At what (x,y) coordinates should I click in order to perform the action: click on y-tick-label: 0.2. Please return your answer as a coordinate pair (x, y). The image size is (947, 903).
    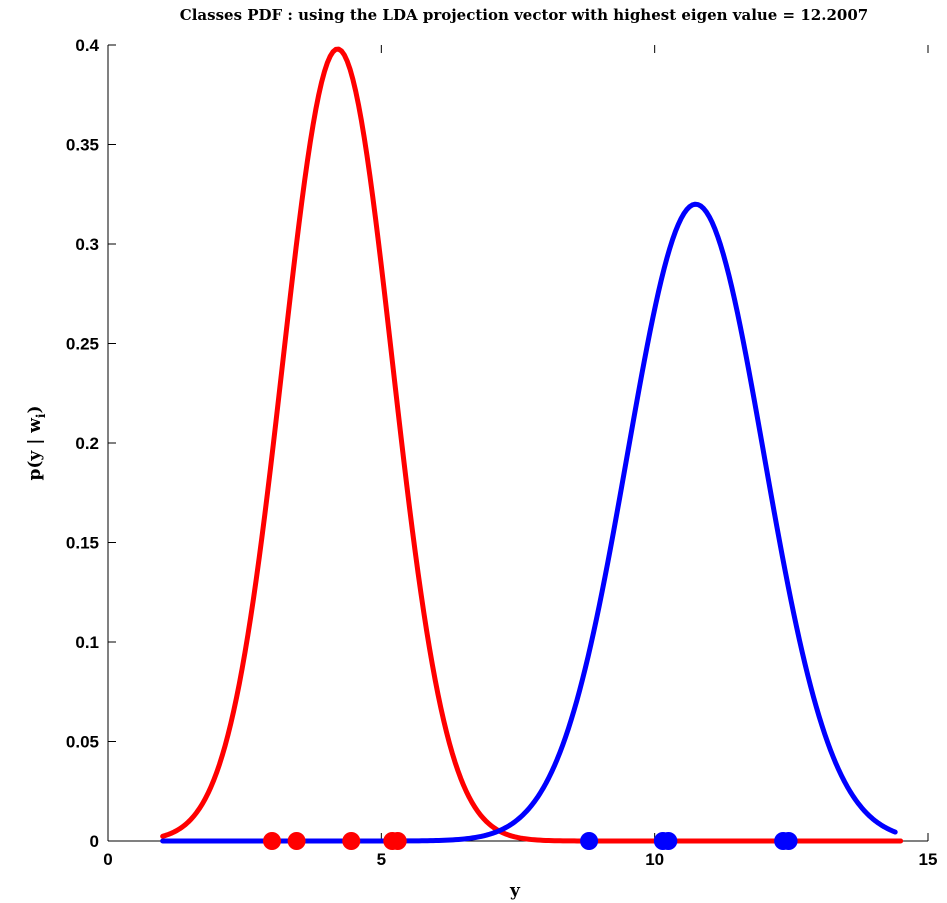
    Looking at the image, I should click on (87, 443).